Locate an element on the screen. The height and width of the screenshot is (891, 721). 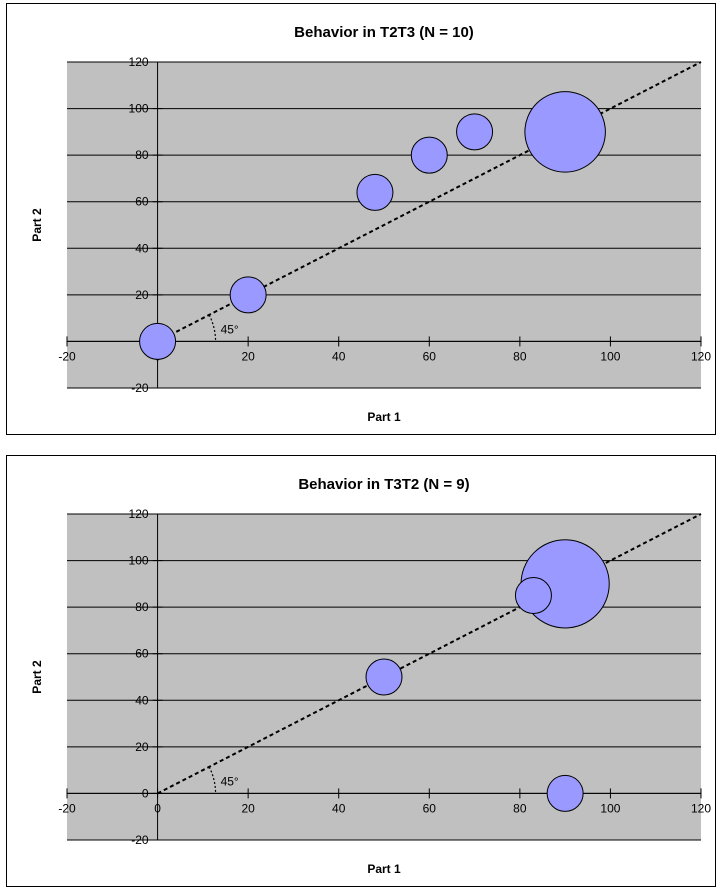
y-tick-label: 0 is located at coordinates (145, 793).